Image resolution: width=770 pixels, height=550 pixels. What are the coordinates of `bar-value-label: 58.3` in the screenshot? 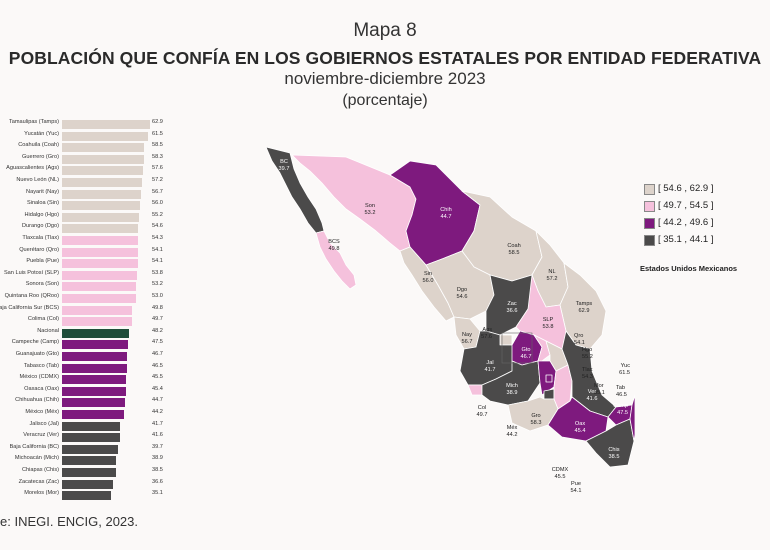 It's located at (157, 156).